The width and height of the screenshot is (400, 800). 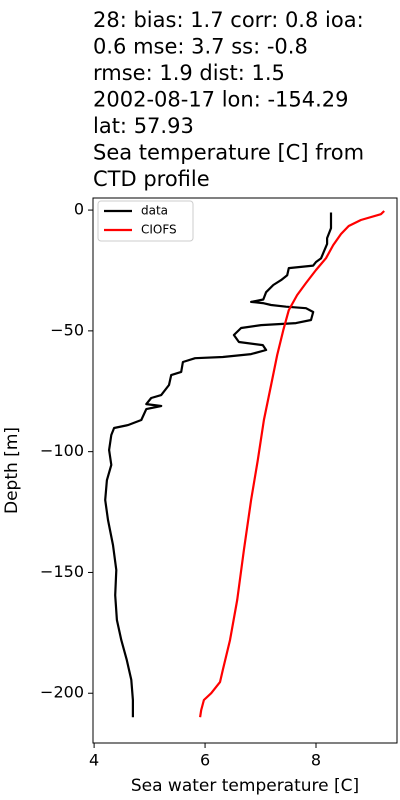 What do you see at coordinates (200, 47) in the screenshot?
I see `chart-title: 0.6 mse: 3.7 ss: -0.8` at bounding box center [200, 47].